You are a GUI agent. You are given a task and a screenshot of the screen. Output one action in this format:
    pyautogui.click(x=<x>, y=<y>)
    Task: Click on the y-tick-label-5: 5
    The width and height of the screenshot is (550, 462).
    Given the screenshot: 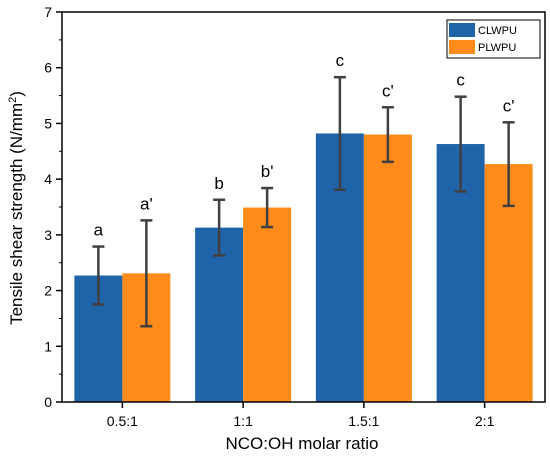 What is the action you would take?
    pyautogui.click(x=48, y=123)
    